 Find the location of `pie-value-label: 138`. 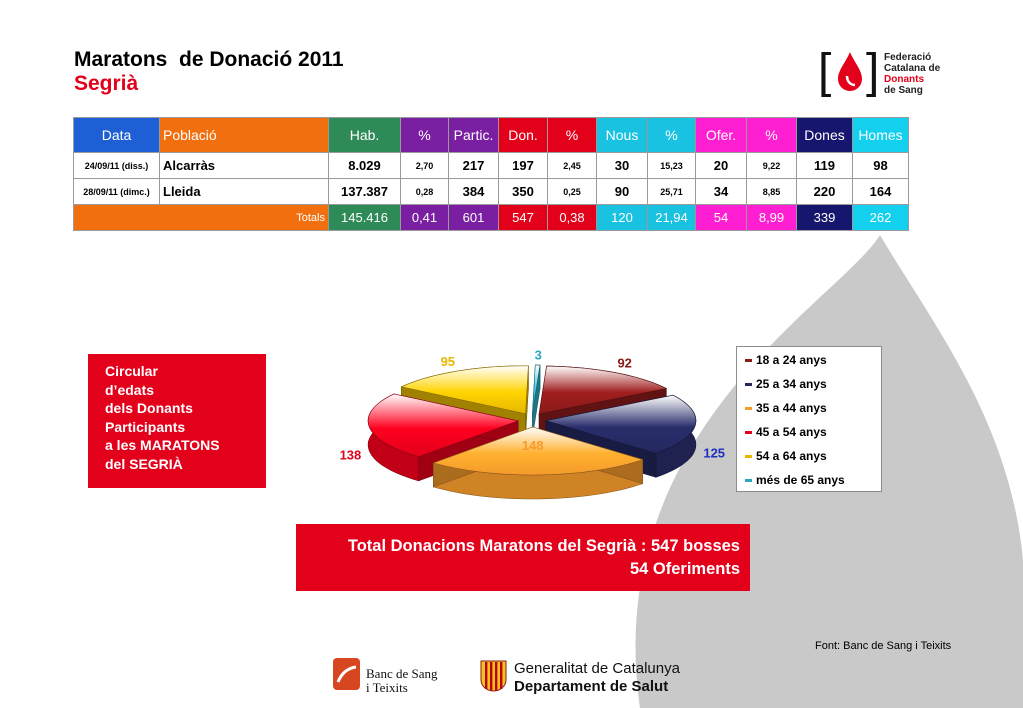

pie-value-label: 138 is located at coordinates (350, 454).